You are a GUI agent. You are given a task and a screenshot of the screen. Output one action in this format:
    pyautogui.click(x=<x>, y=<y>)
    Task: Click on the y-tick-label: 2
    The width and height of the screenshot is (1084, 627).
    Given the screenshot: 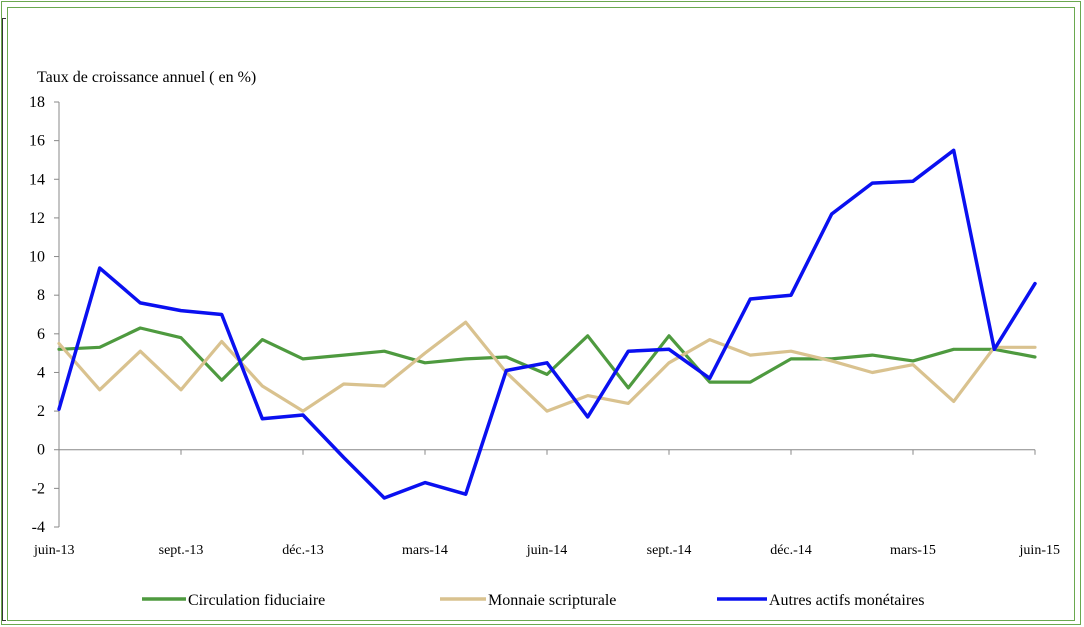 What is the action you would take?
    pyautogui.click(x=41, y=411)
    